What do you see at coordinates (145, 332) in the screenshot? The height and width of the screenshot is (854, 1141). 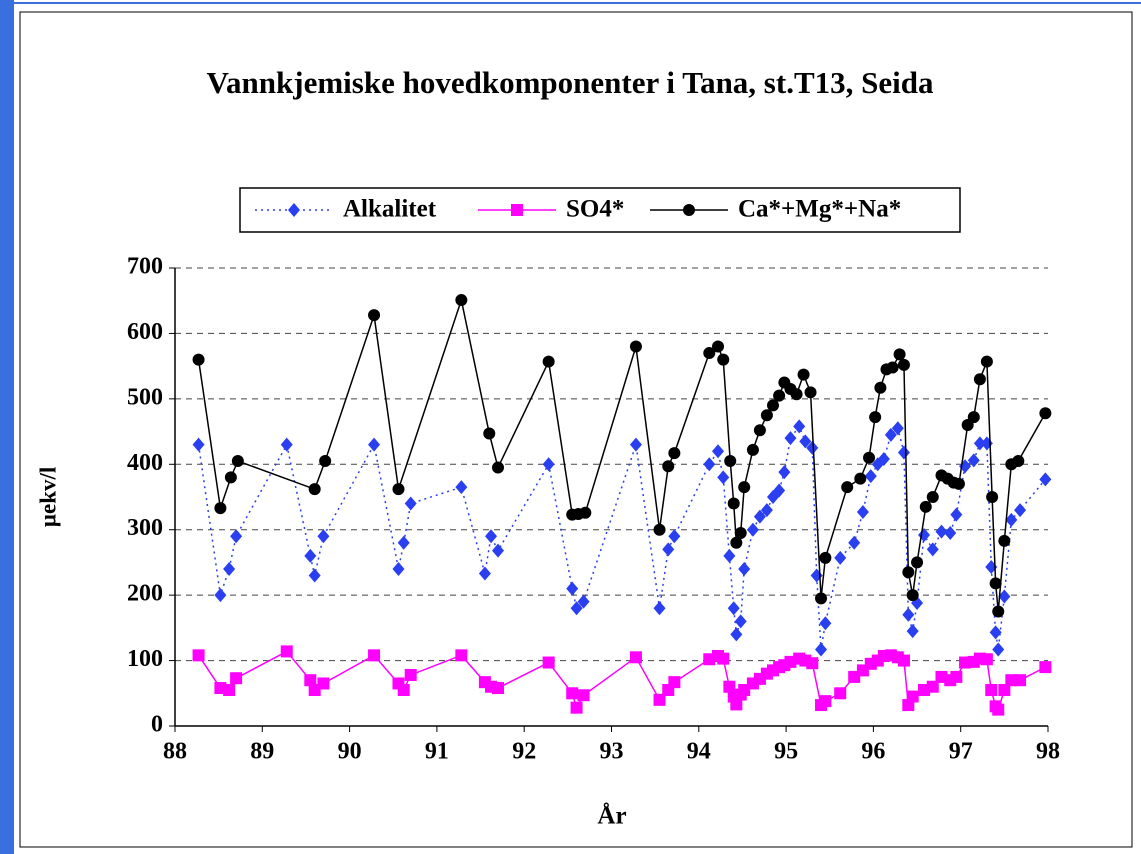 I see `y-tick-label: 600` at bounding box center [145, 332].